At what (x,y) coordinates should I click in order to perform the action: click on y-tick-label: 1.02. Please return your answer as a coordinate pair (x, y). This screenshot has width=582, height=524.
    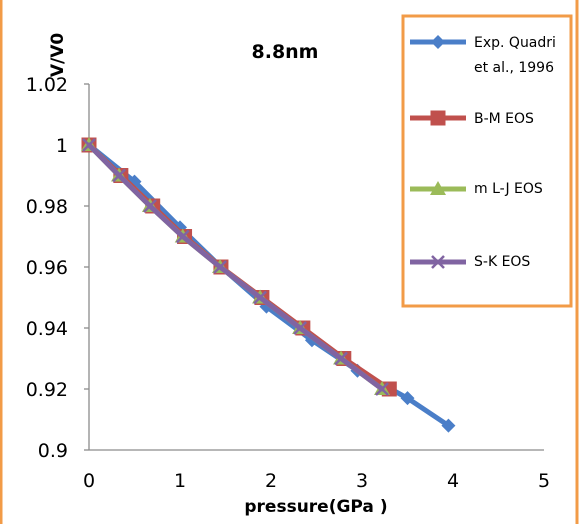
    Looking at the image, I should click on (47, 85).